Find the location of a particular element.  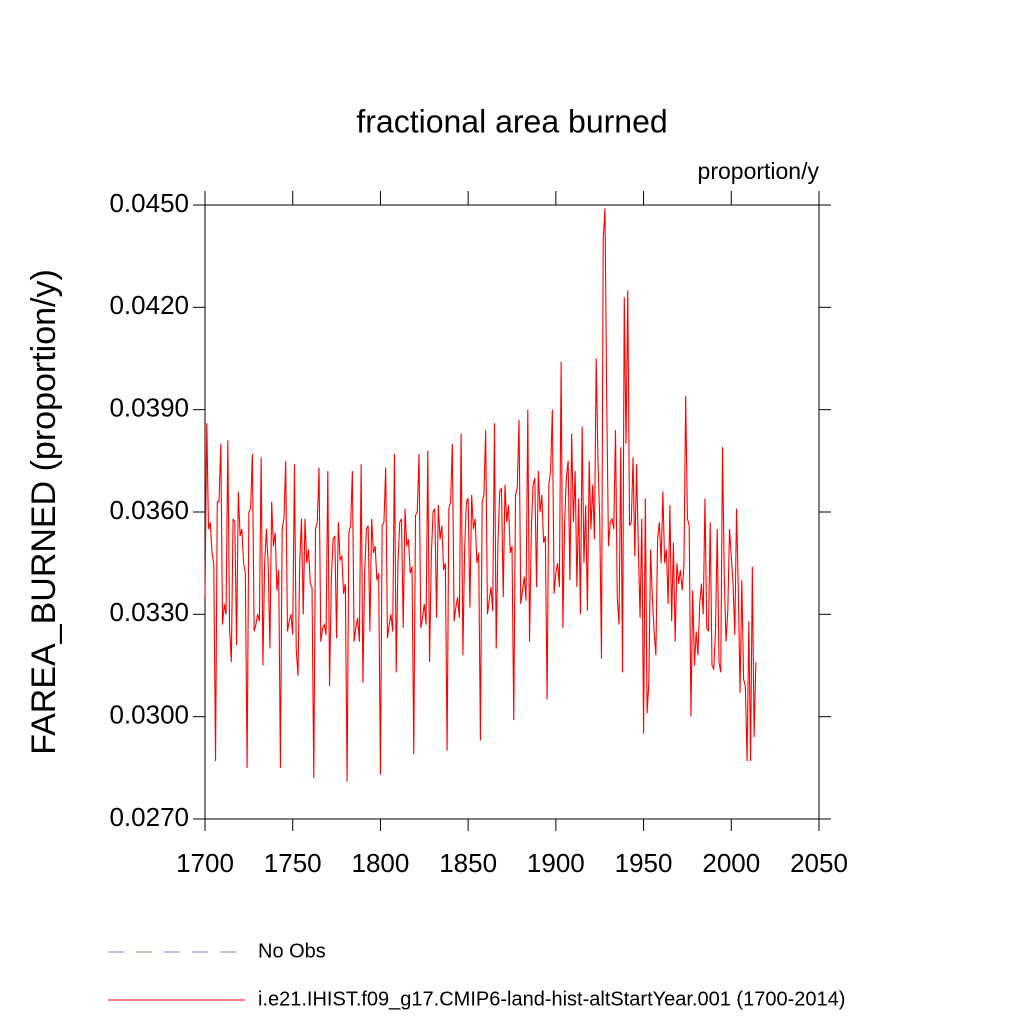

x-tick-label: 1700 is located at coordinates (205, 863).